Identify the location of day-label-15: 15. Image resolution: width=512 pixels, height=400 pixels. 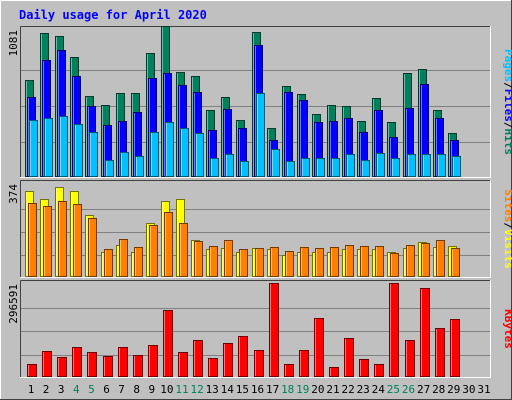
(242, 389).